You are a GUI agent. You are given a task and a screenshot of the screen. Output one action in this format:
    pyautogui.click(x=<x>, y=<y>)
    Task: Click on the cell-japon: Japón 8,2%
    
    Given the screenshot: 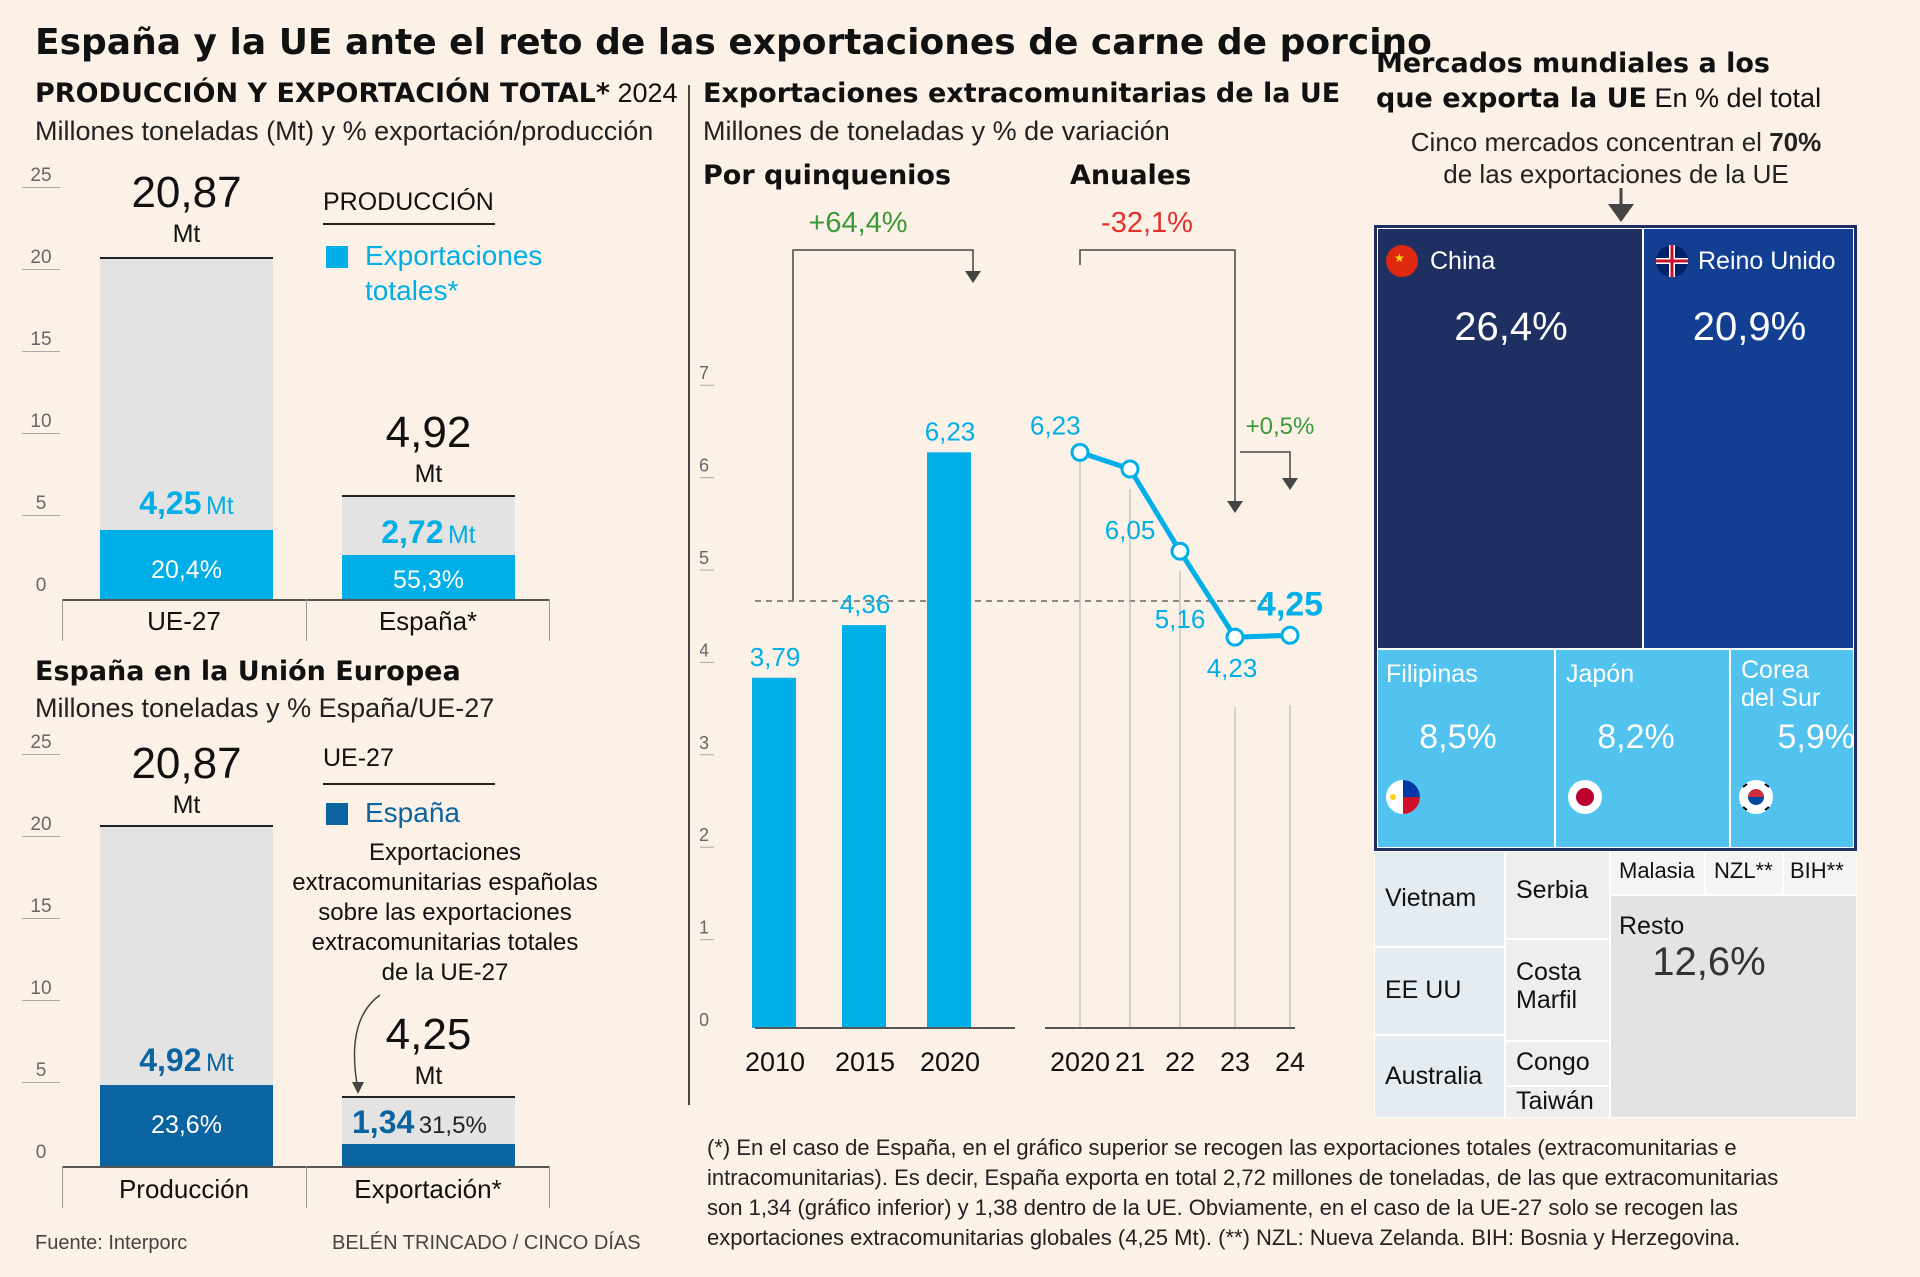 What is the action you would take?
    pyautogui.click(x=1642, y=748)
    